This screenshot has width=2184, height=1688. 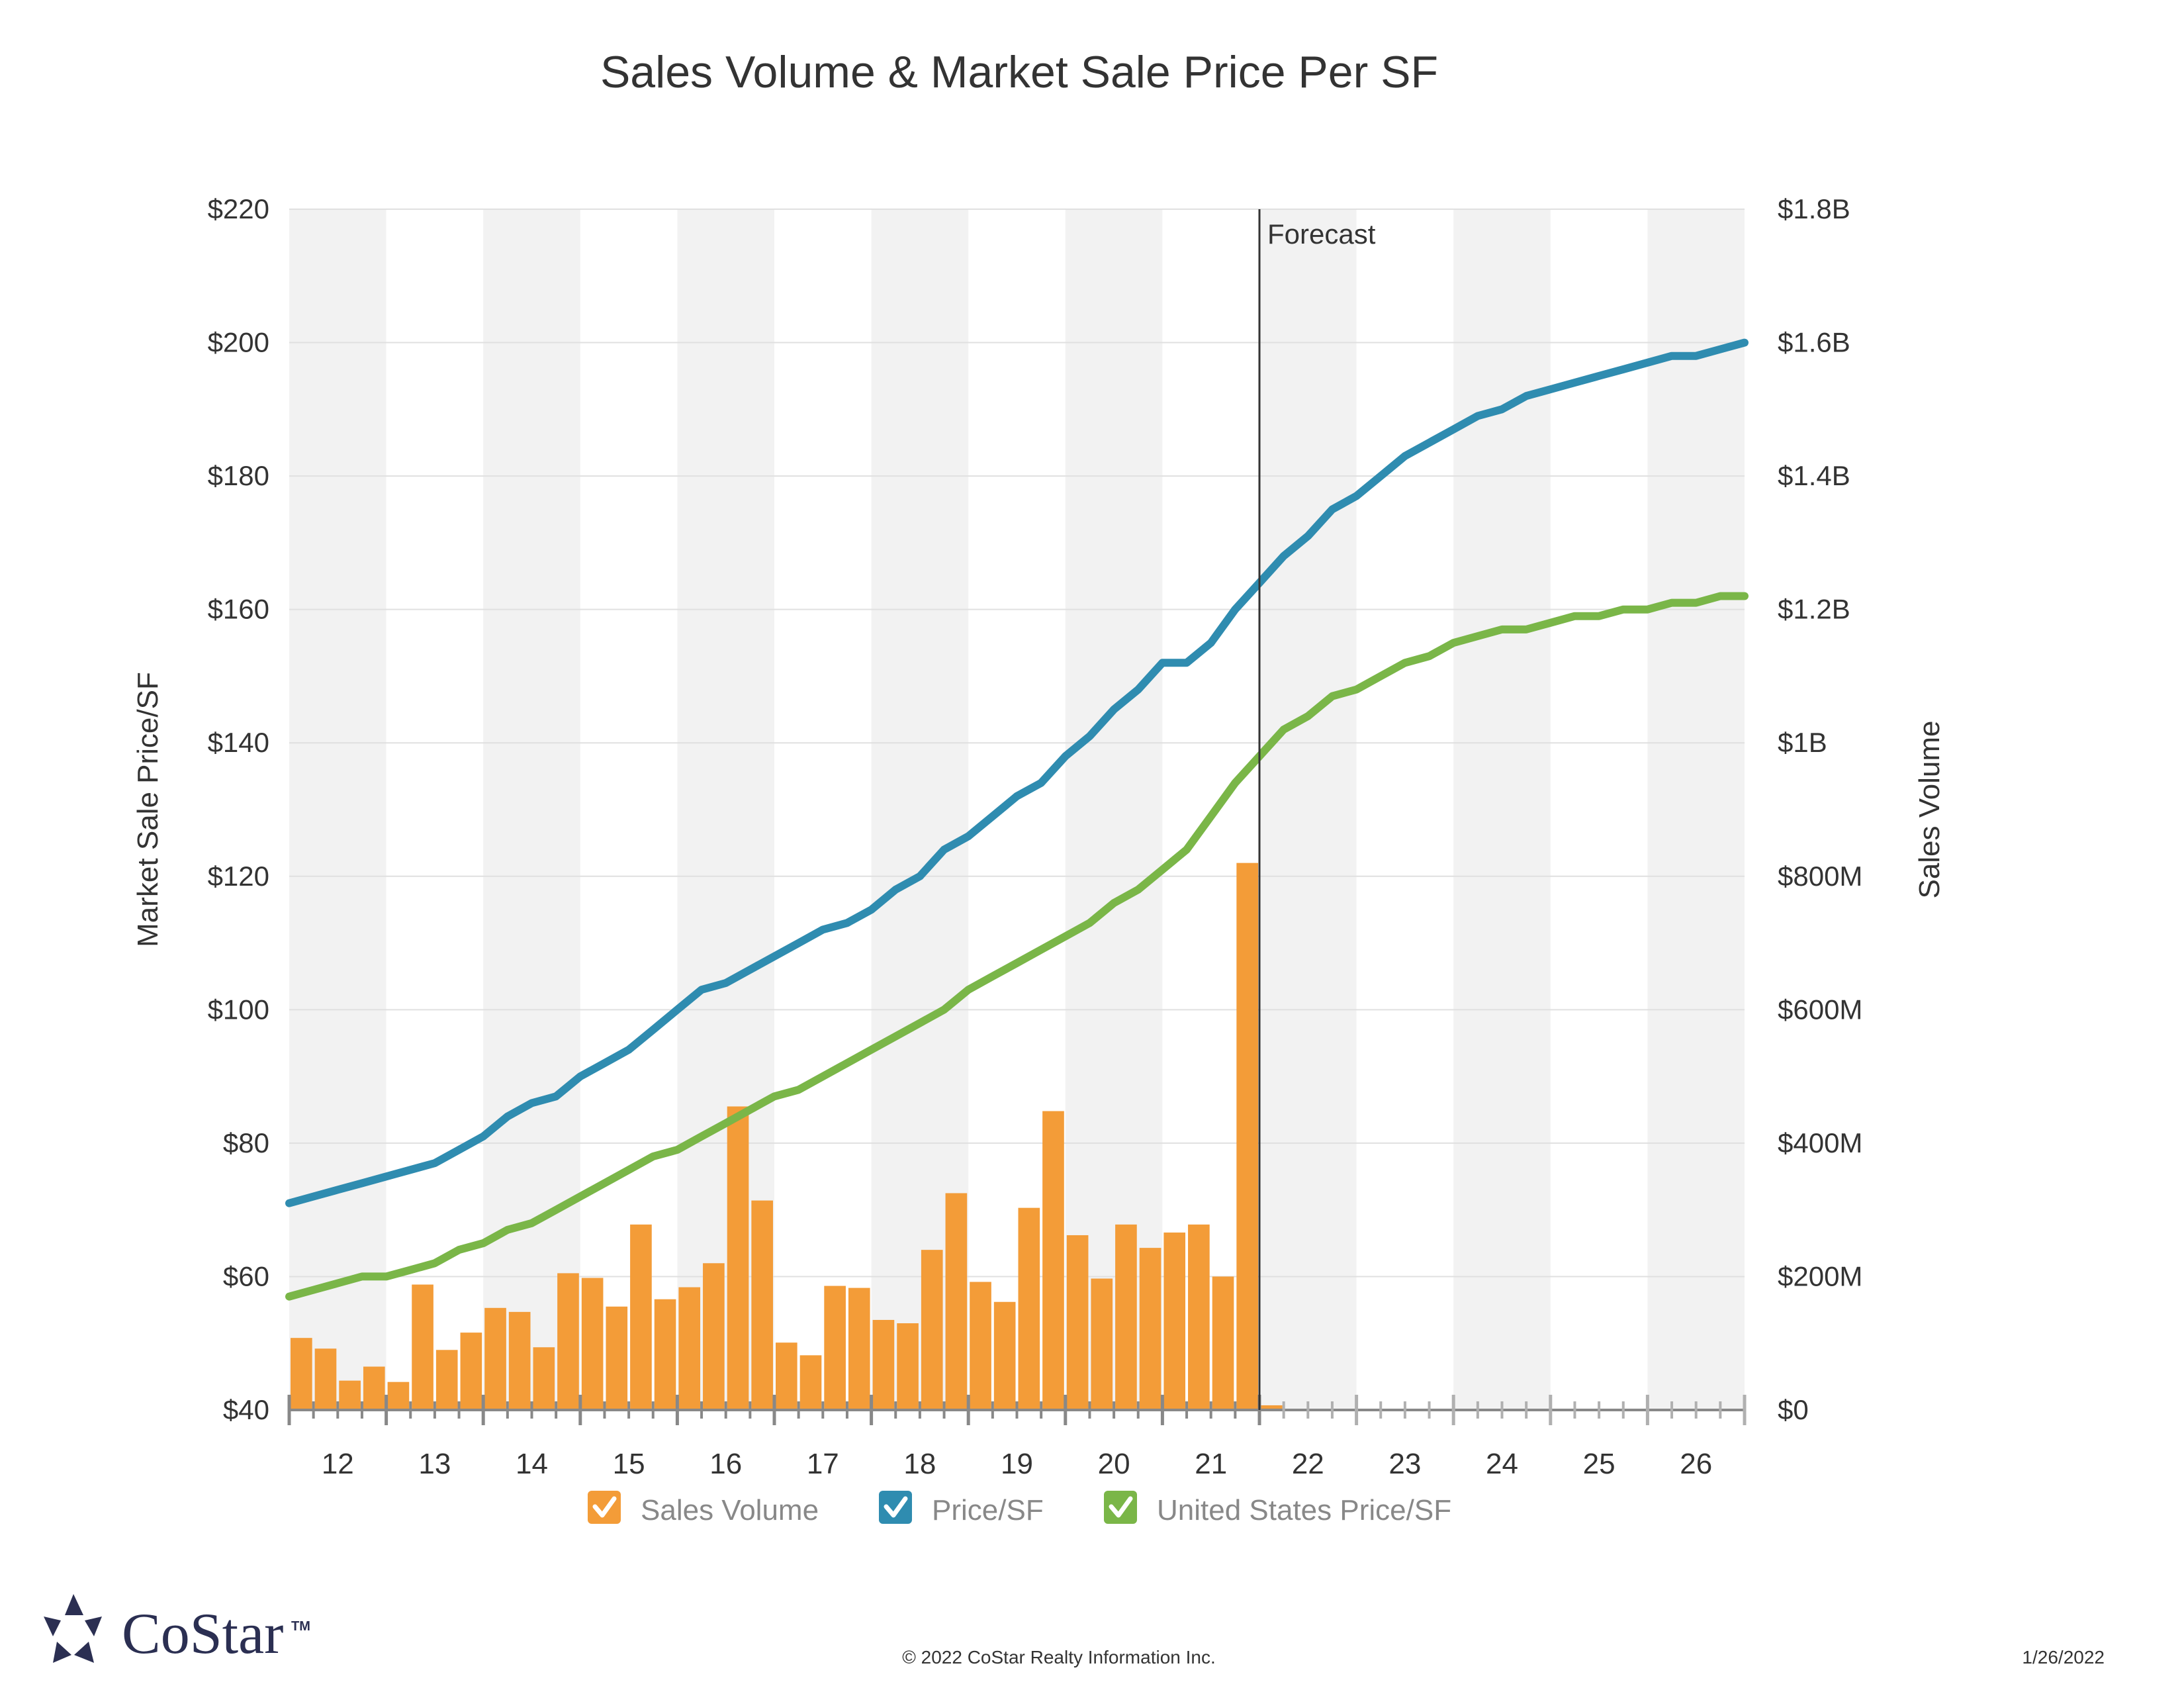 I want to click on right-tick-label: $600M, so click(x=1820, y=1009).